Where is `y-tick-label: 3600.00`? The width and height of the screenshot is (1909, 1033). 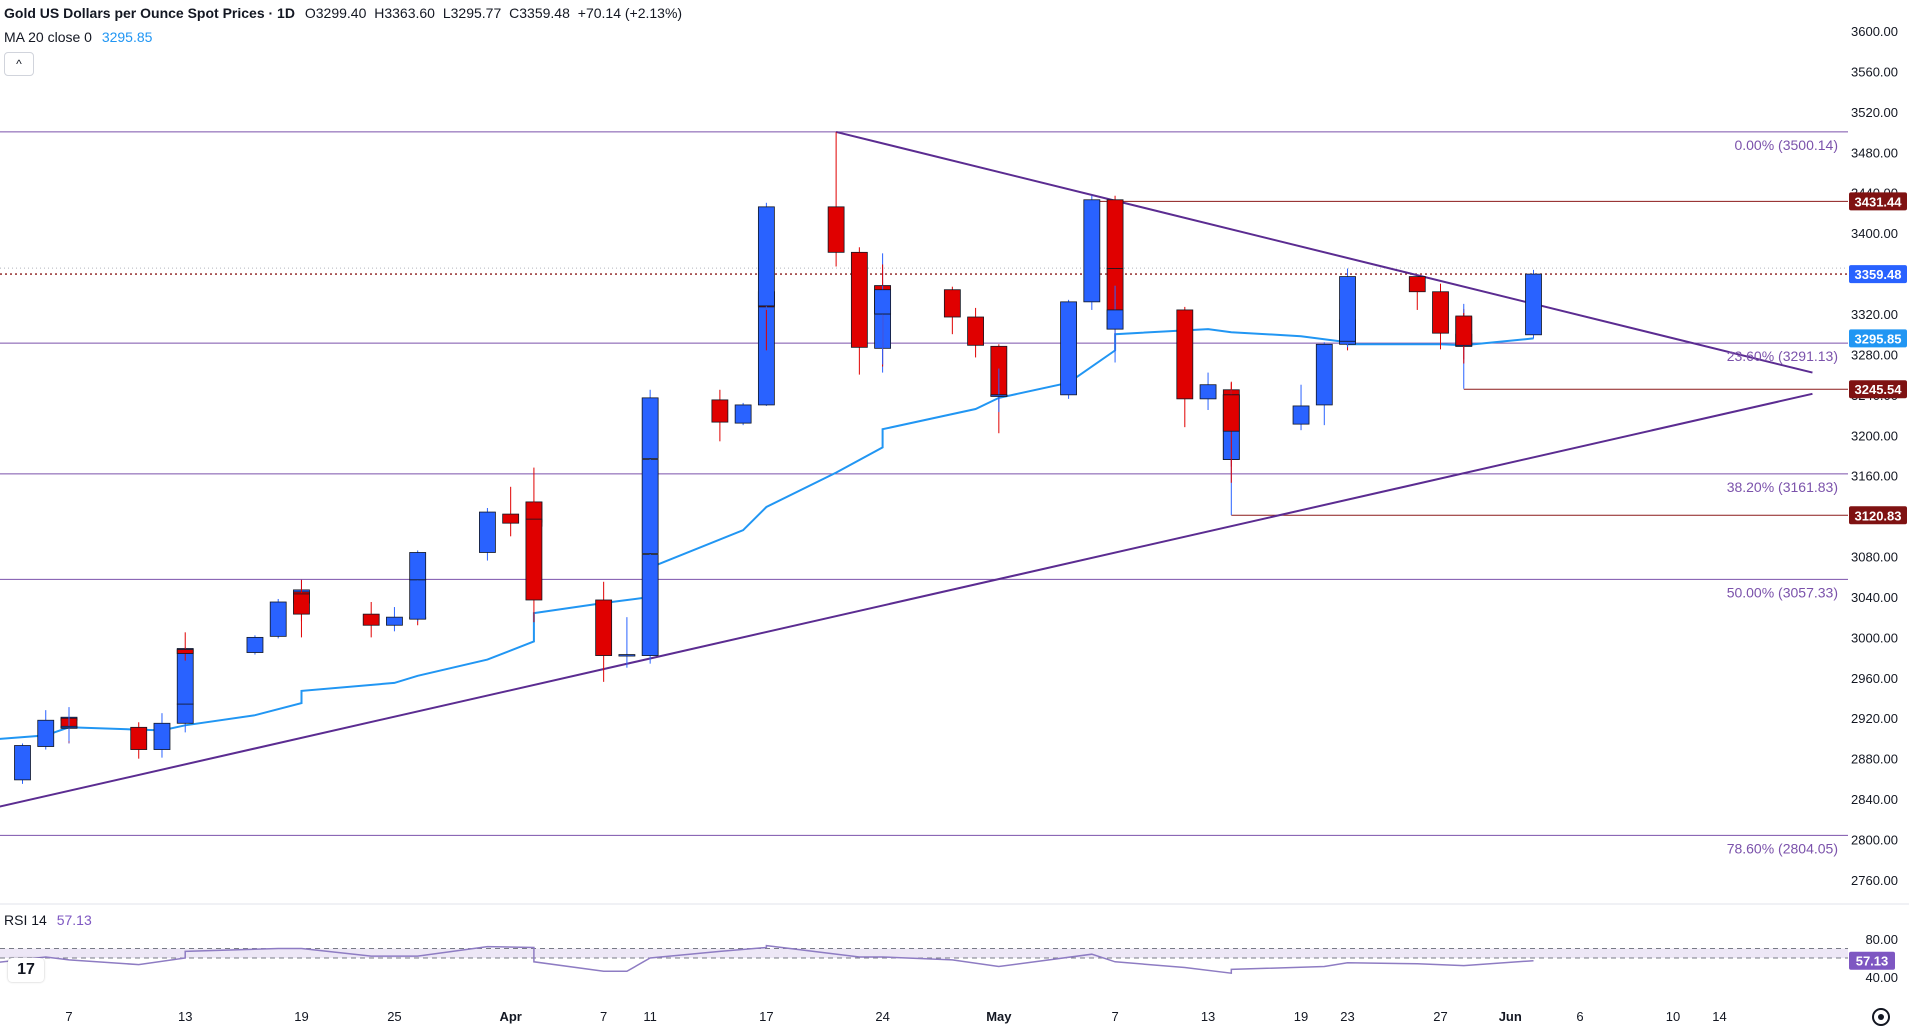 y-tick-label: 3600.00 is located at coordinates (1874, 31).